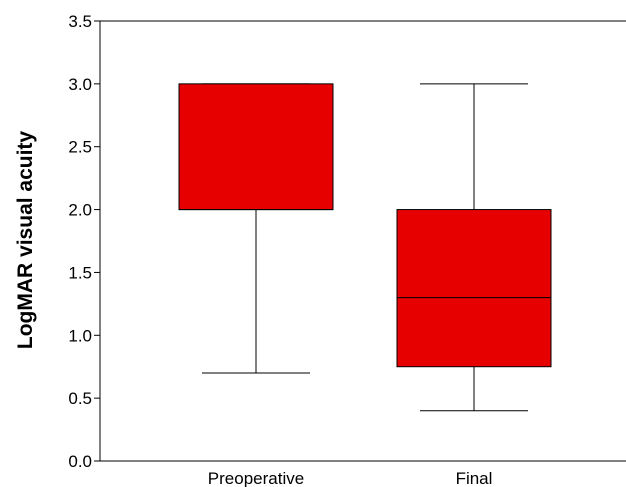 The height and width of the screenshot is (487, 626). I want to click on x-tick-label: Final, so click(474, 478).